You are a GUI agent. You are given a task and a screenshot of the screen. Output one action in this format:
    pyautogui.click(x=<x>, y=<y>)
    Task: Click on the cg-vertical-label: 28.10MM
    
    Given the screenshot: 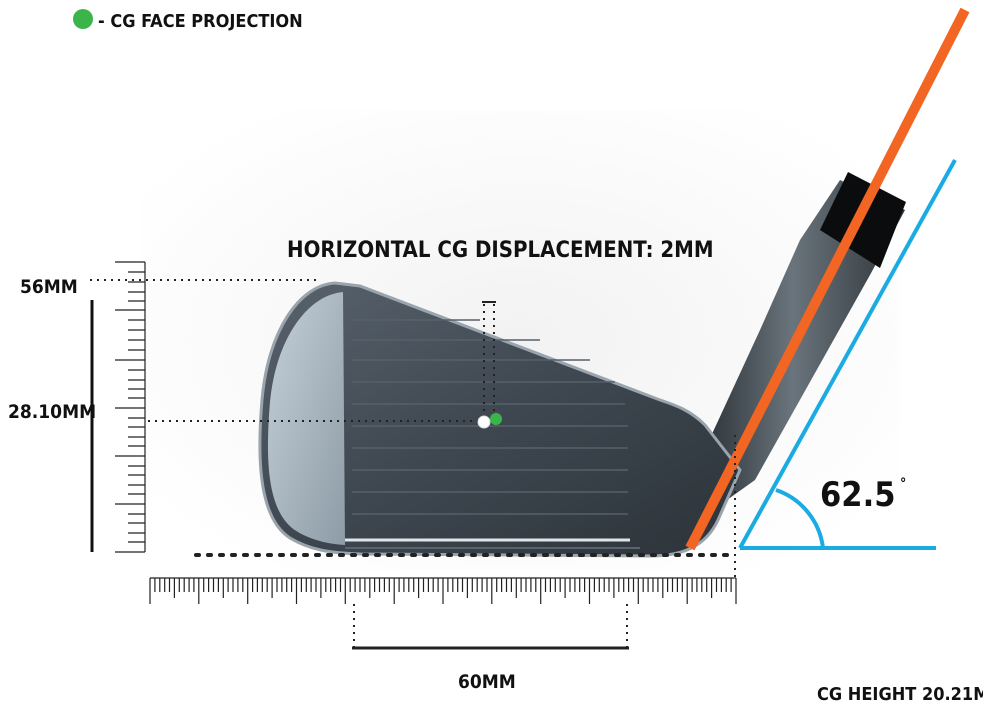 What is the action you would take?
    pyautogui.click(x=52, y=412)
    